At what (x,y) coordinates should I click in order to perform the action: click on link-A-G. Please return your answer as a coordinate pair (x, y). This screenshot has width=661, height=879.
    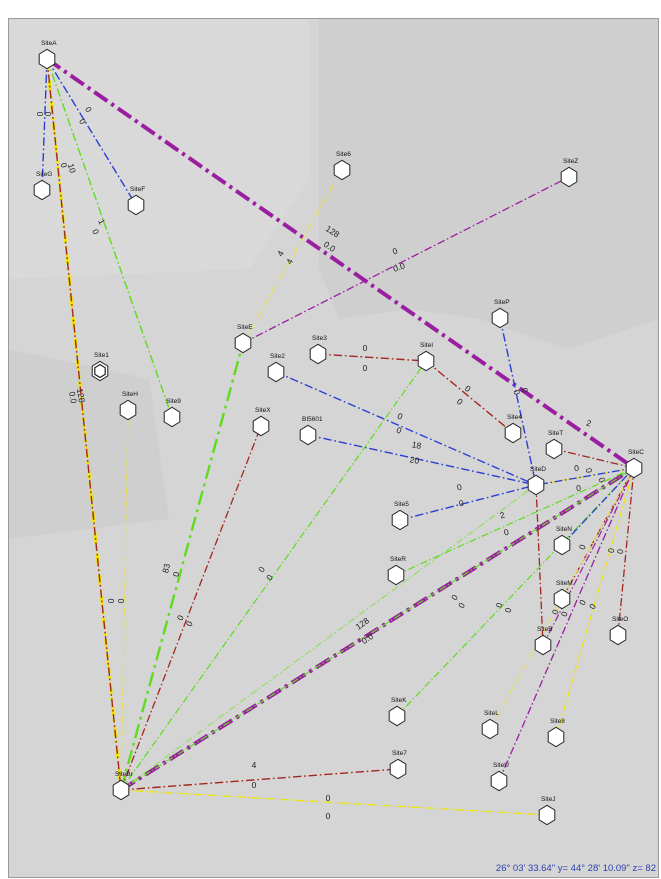
    Looking at the image, I should click on (44, 124).